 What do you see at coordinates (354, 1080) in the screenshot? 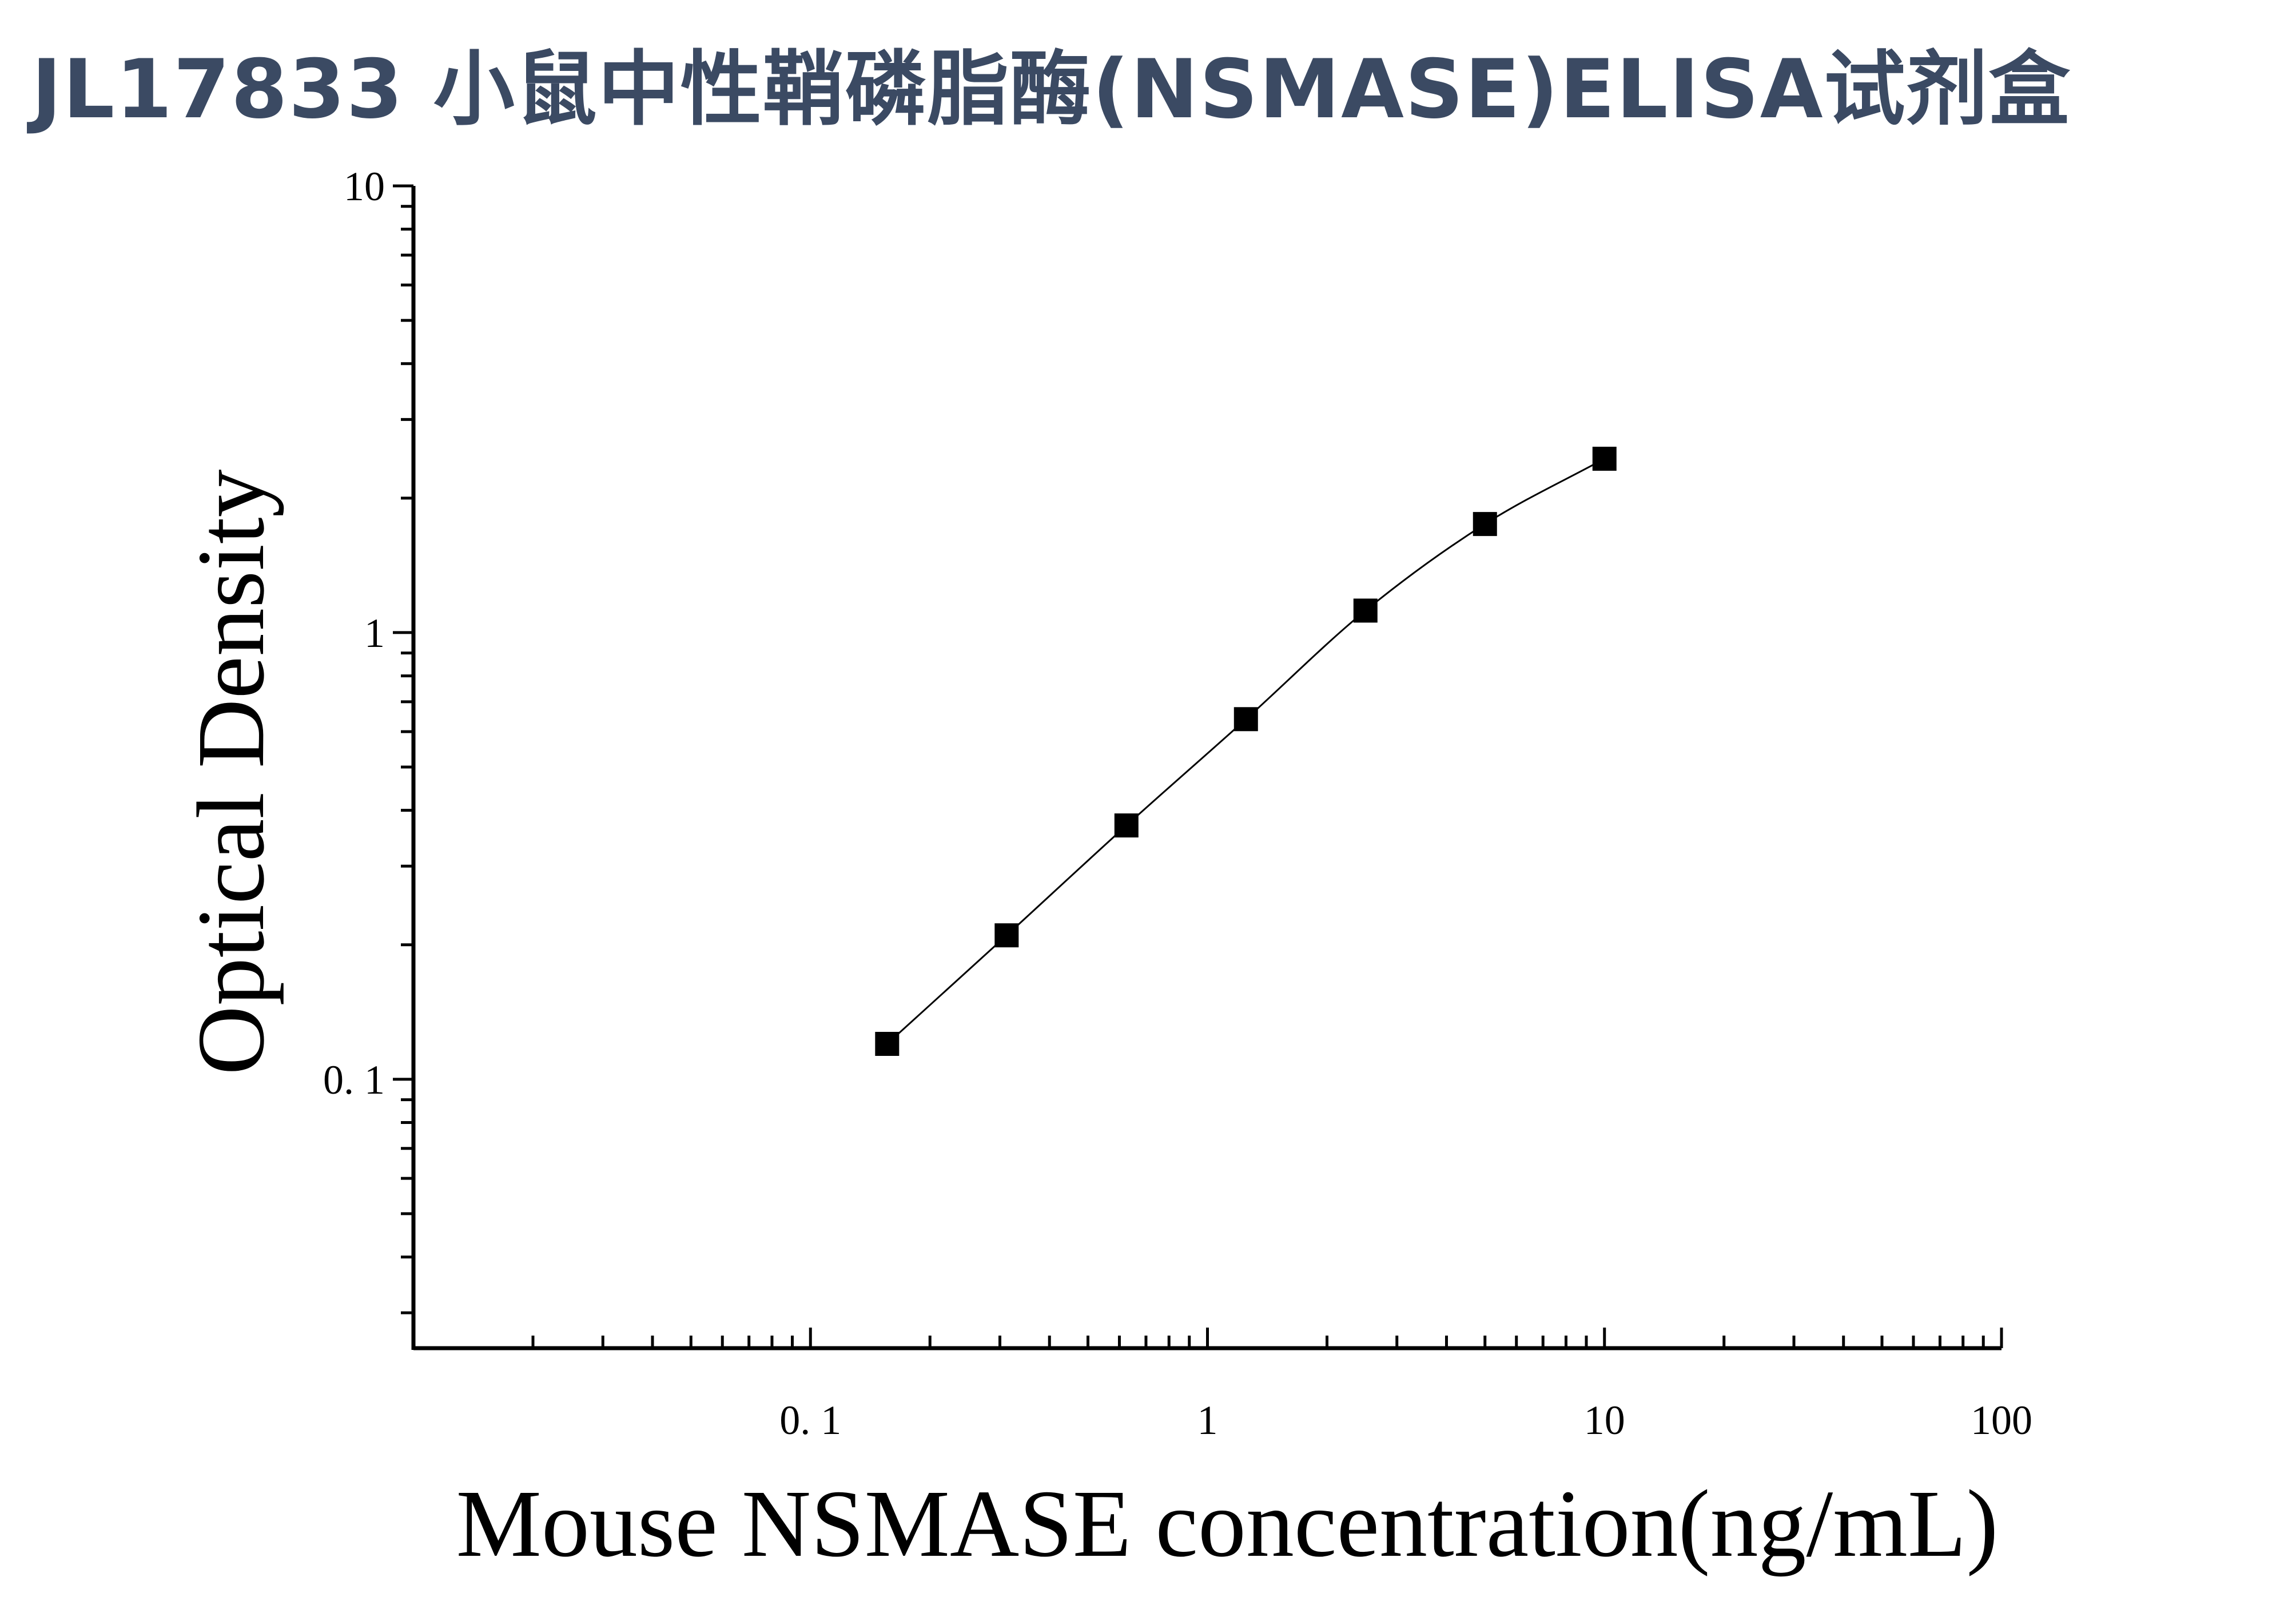
I see `y-tick-label: 0. 1` at bounding box center [354, 1080].